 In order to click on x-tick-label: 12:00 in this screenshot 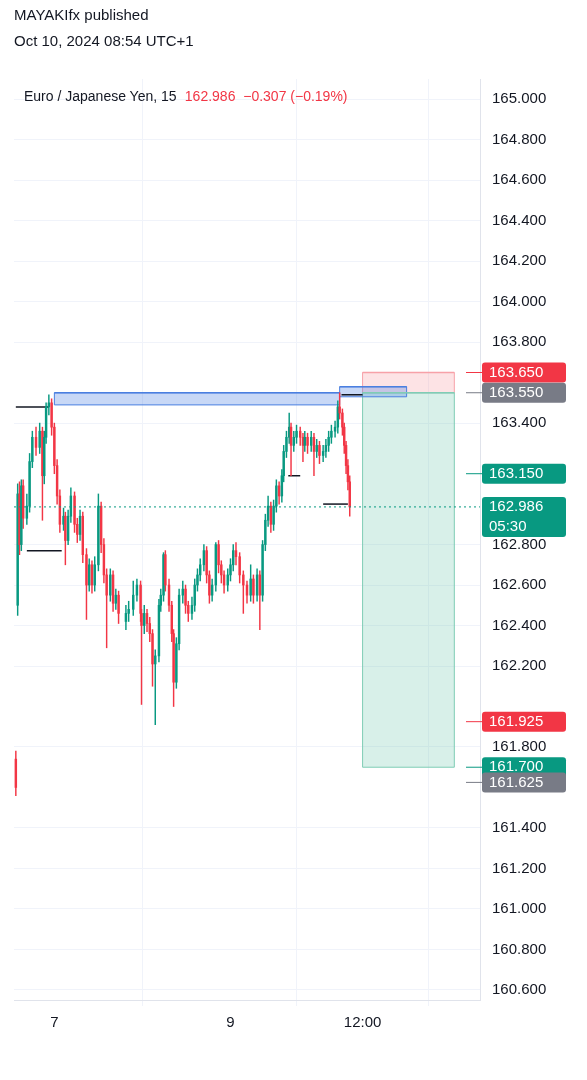, I will do `click(362, 1022)`.